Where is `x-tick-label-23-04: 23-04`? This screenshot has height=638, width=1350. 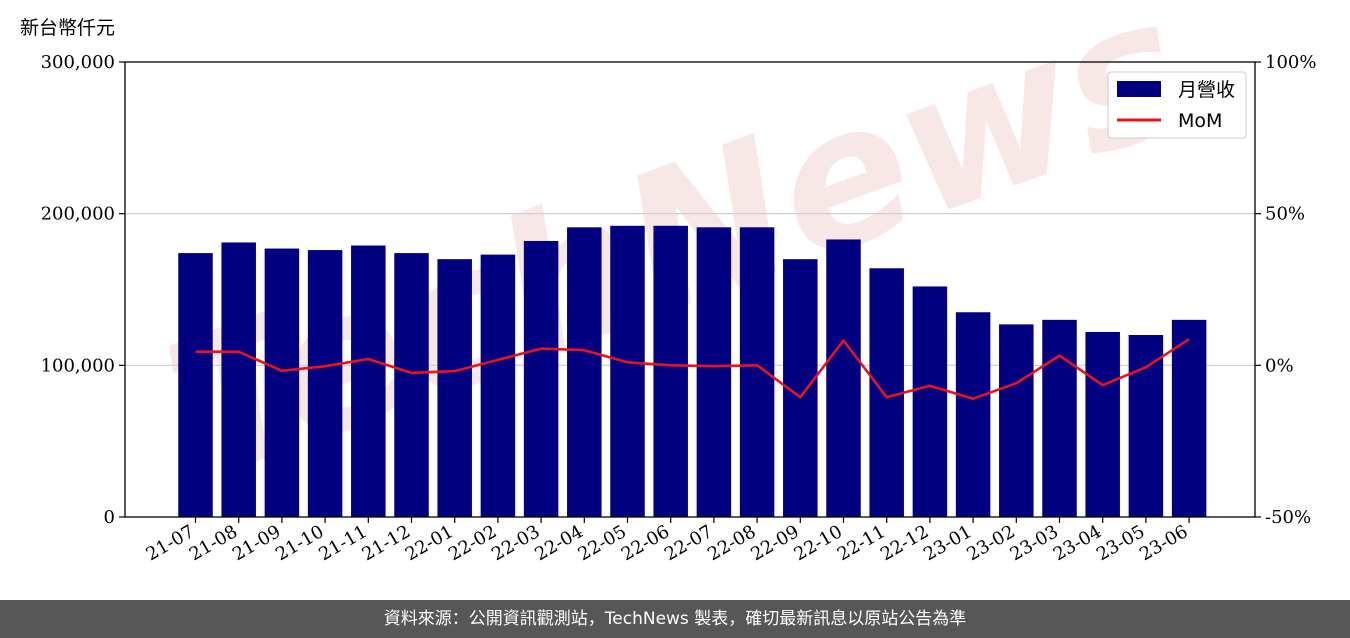
x-tick-label-23-04: 23-04 is located at coordinates (1077, 543).